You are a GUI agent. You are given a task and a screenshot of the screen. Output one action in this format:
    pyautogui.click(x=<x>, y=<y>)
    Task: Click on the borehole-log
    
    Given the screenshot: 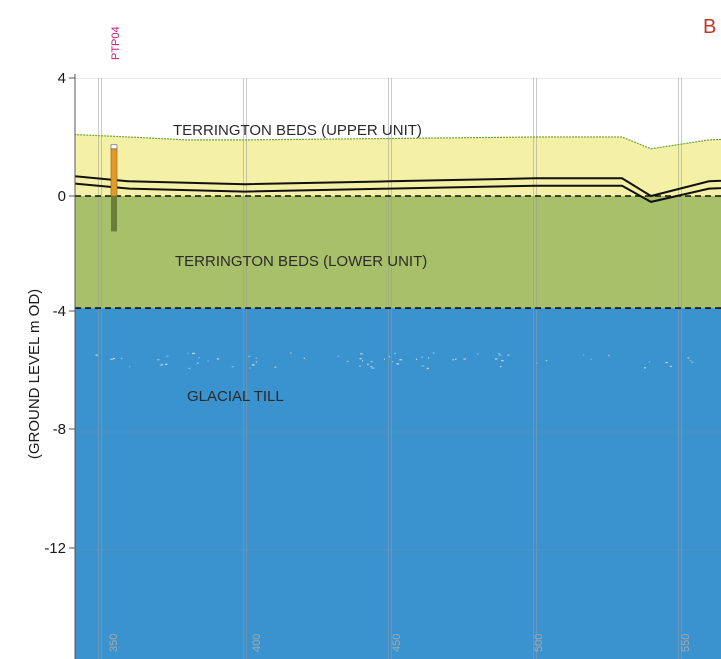 What is the action you would take?
    pyautogui.click(x=114, y=188)
    